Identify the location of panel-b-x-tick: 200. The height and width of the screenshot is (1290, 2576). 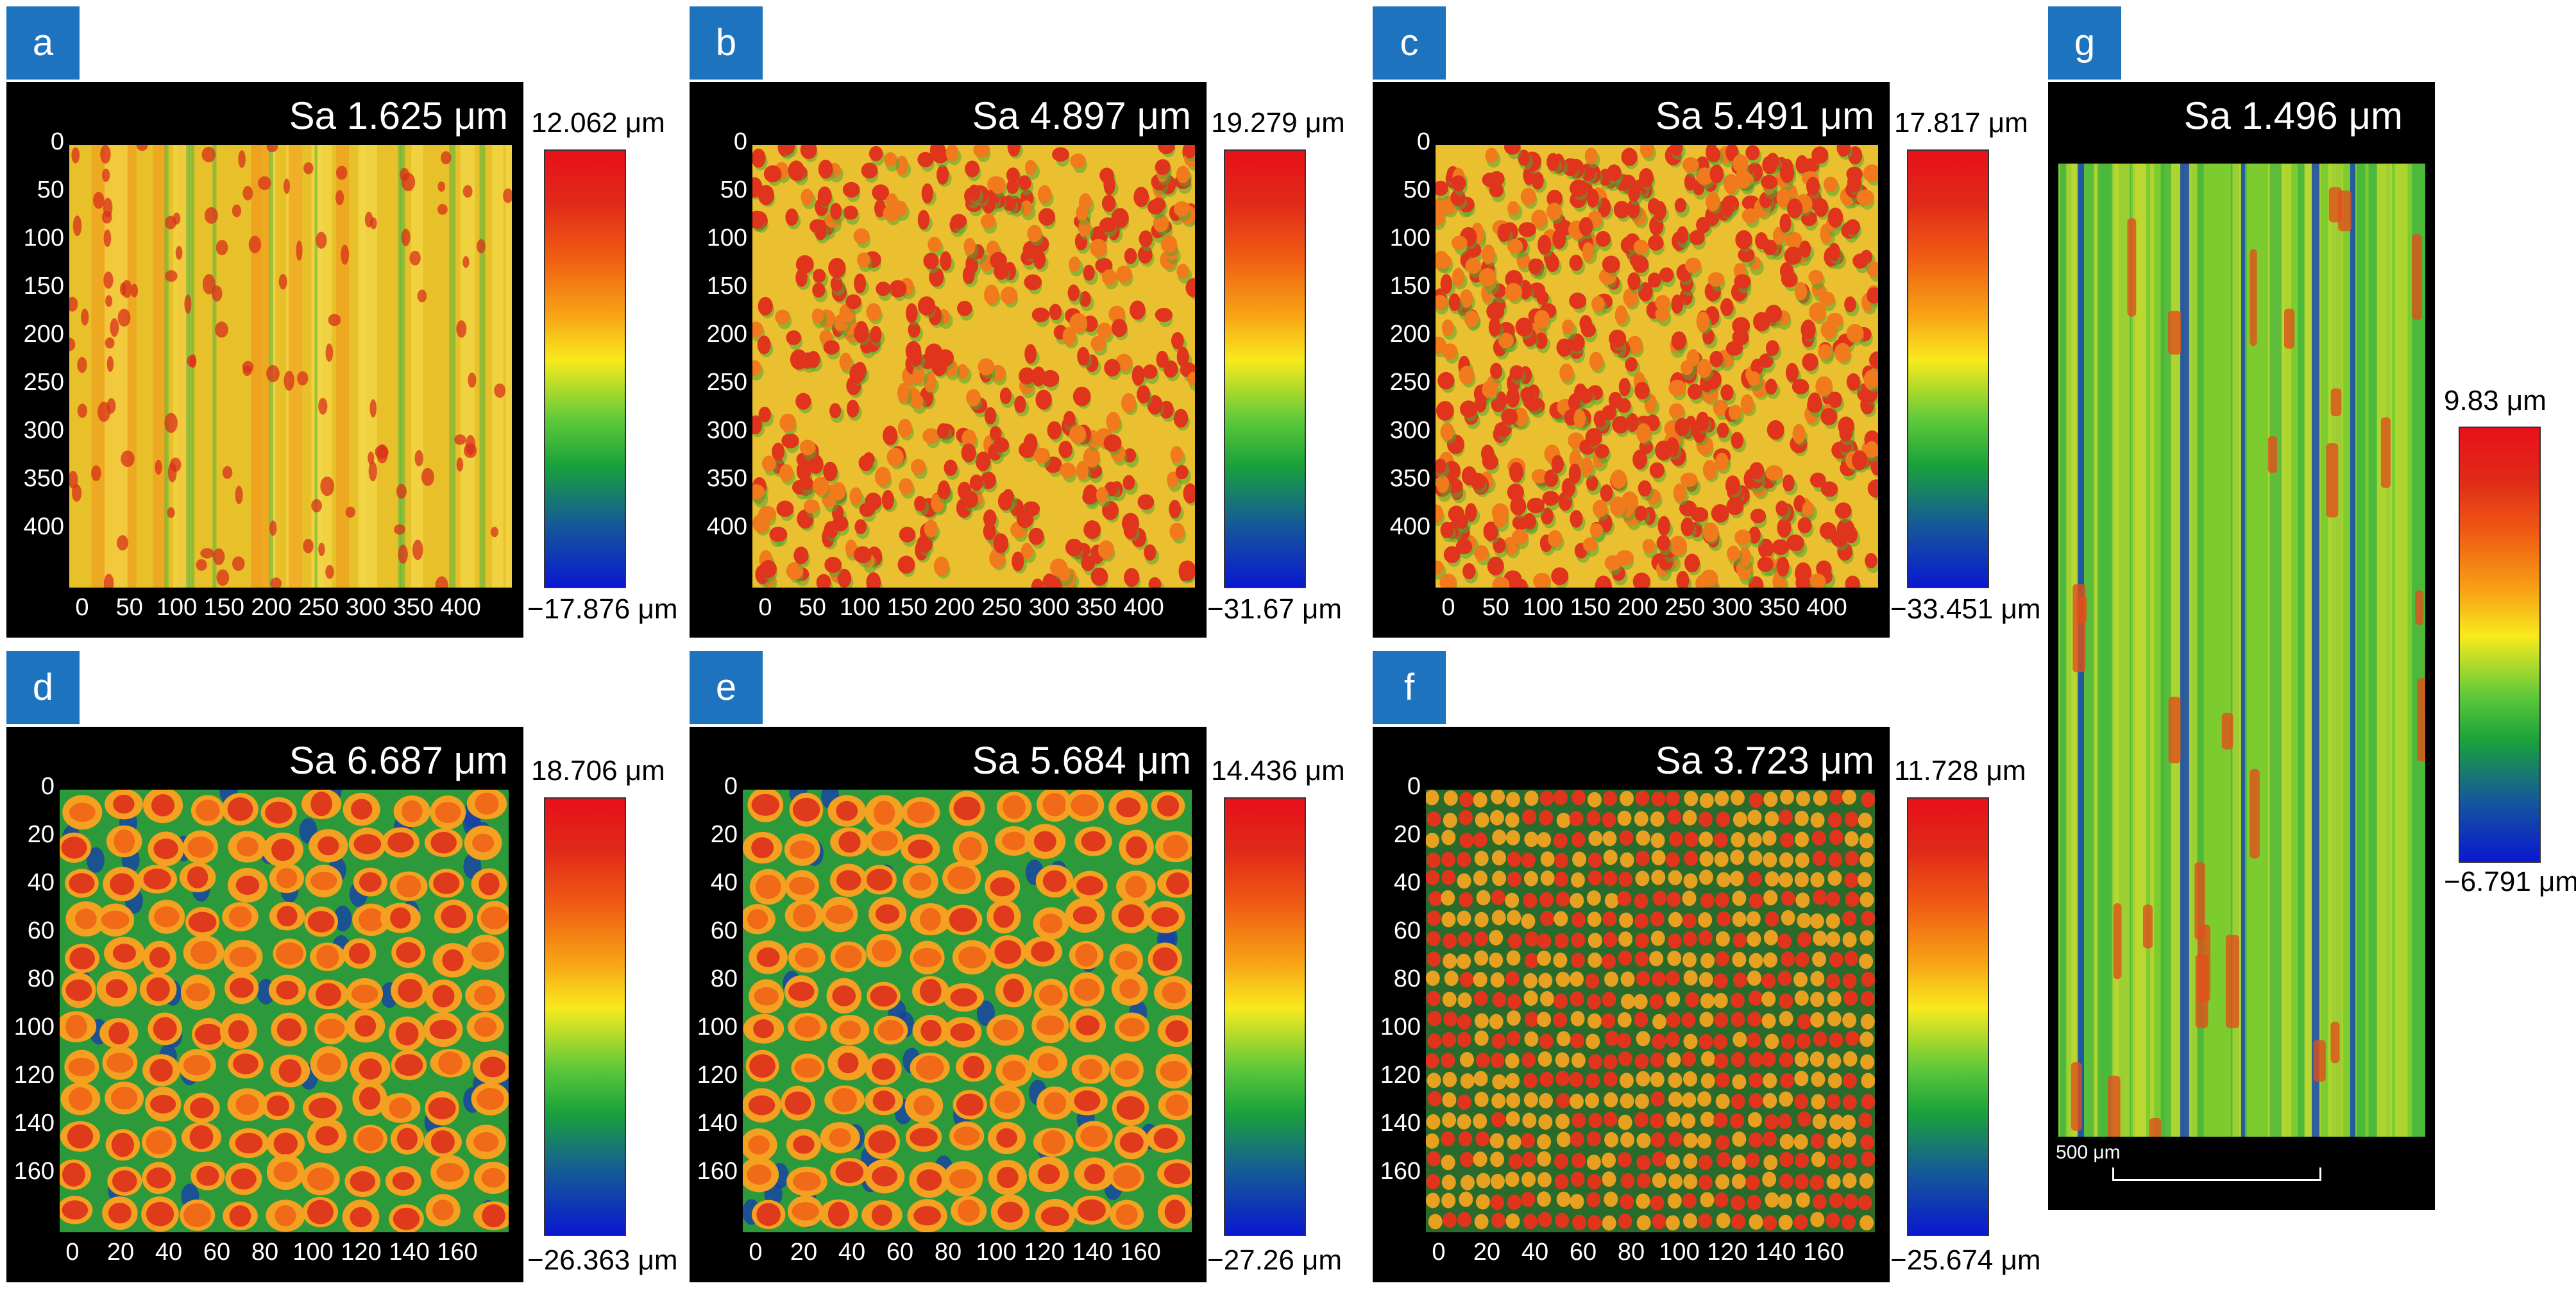
(954, 607).